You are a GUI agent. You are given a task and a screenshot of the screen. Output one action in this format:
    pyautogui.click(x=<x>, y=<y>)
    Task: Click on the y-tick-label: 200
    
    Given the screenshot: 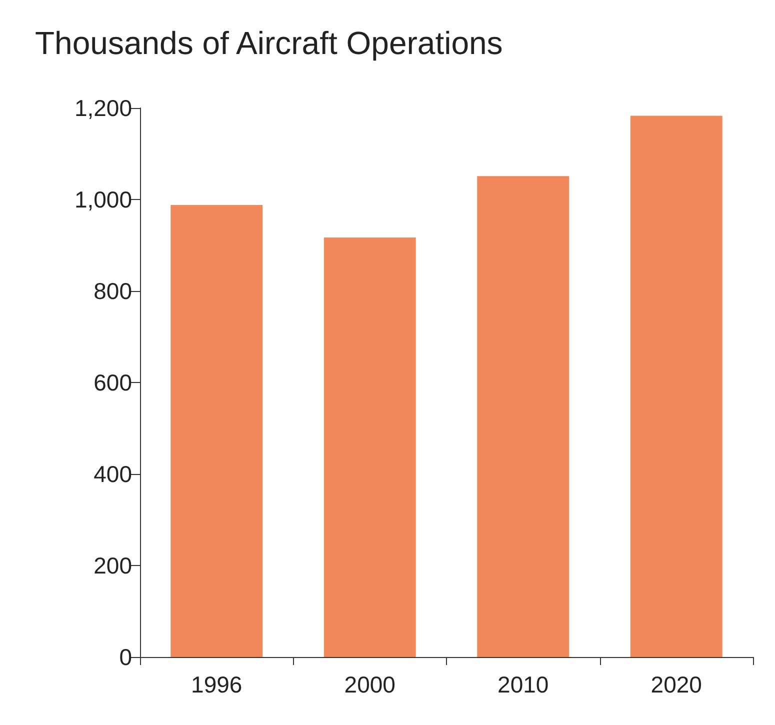 What is the action you would take?
    pyautogui.click(x=113, y=565)
    